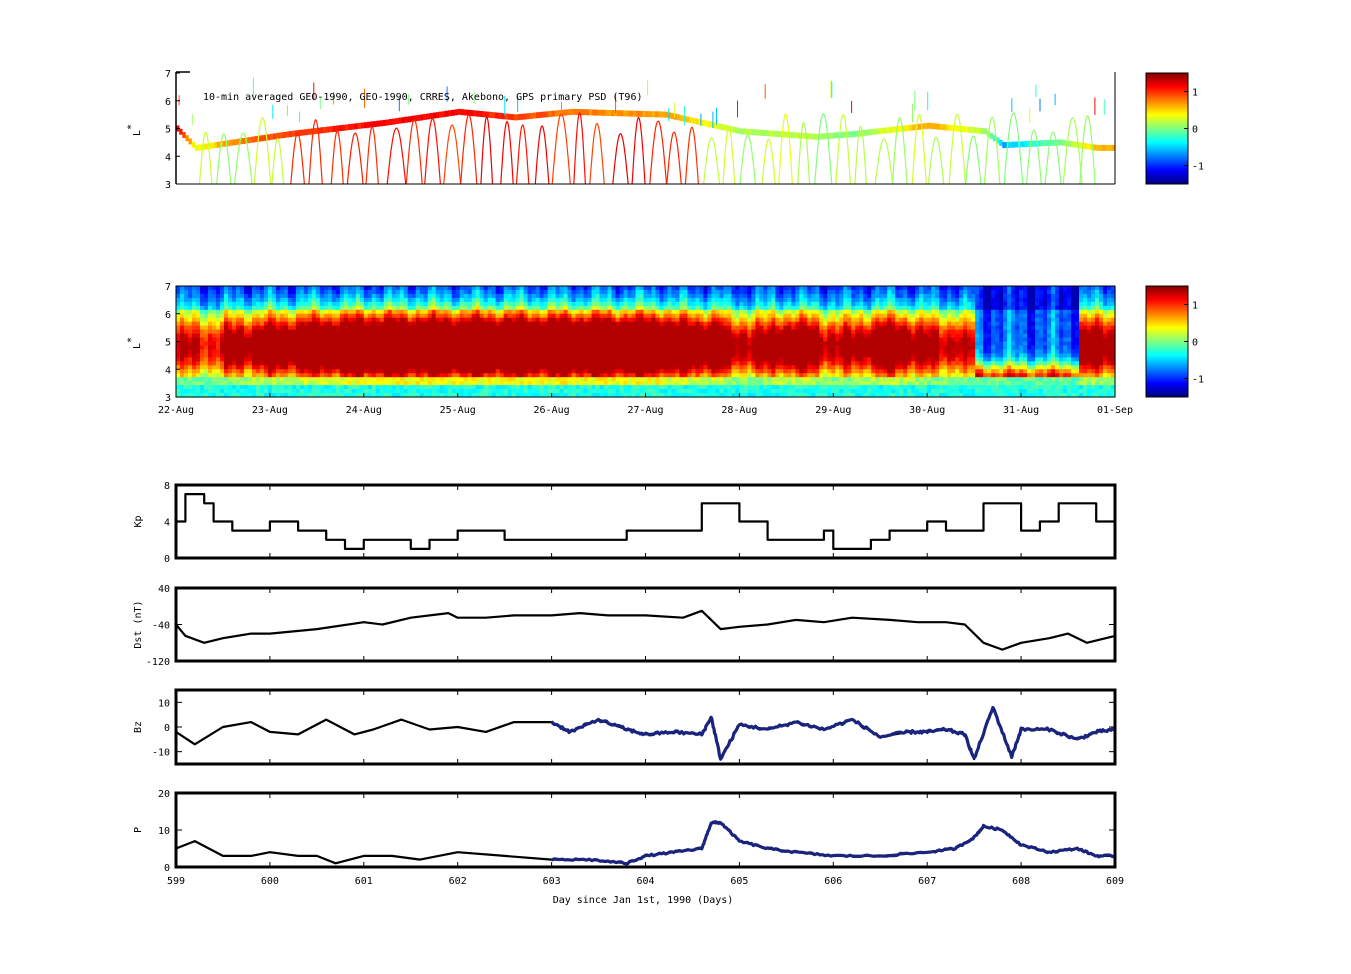 This screenshot has height=974, width=1351. Describe the element at coordinates (138, 727) in the screenshot. I see `bz-ylabel: Bz` at that location.